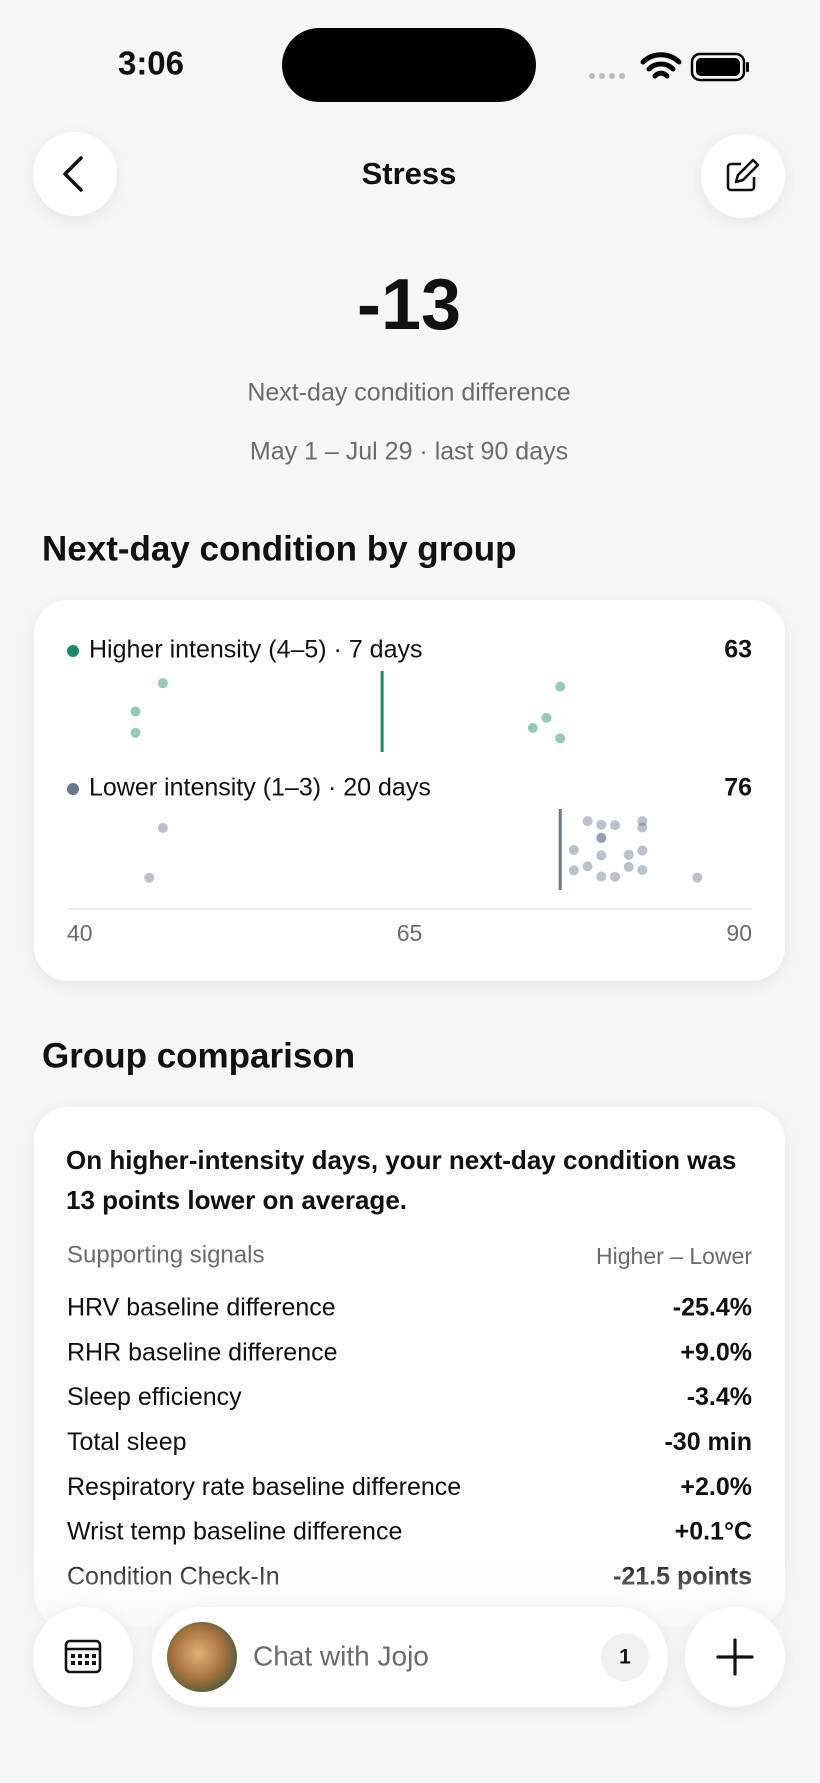 Image resolution: width=820 pixels, height=1783 pixels. What do you see at coordinates (264, 1487) in the screenshot?
I see `row-label: Respiratory rate baseline difference` at bounding box center [264, 1487].